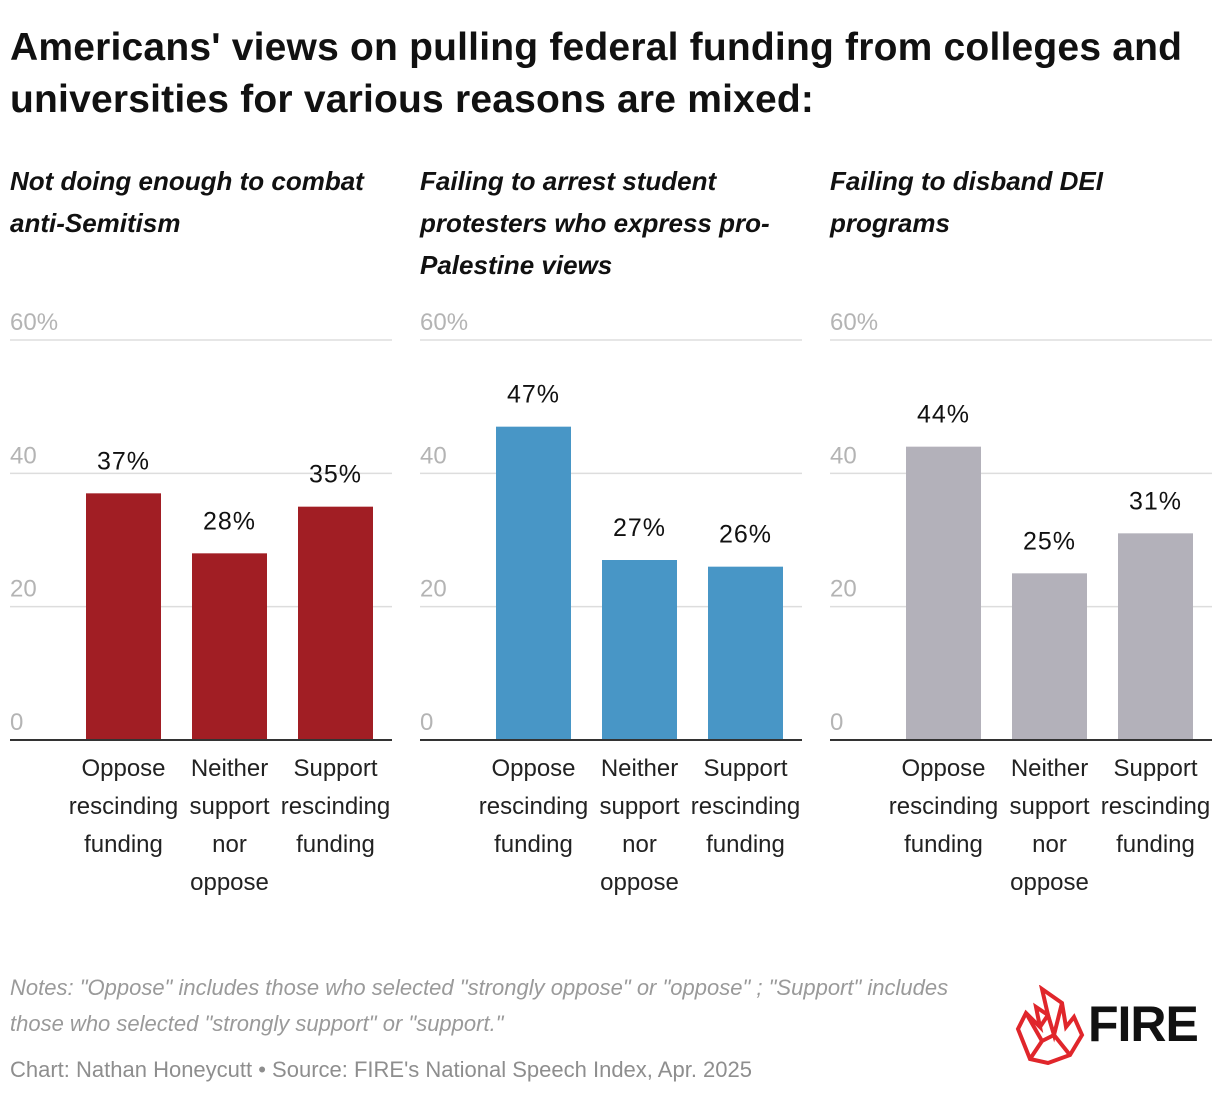  I want to click on bar-value-label: 37%, so click(123, 461).